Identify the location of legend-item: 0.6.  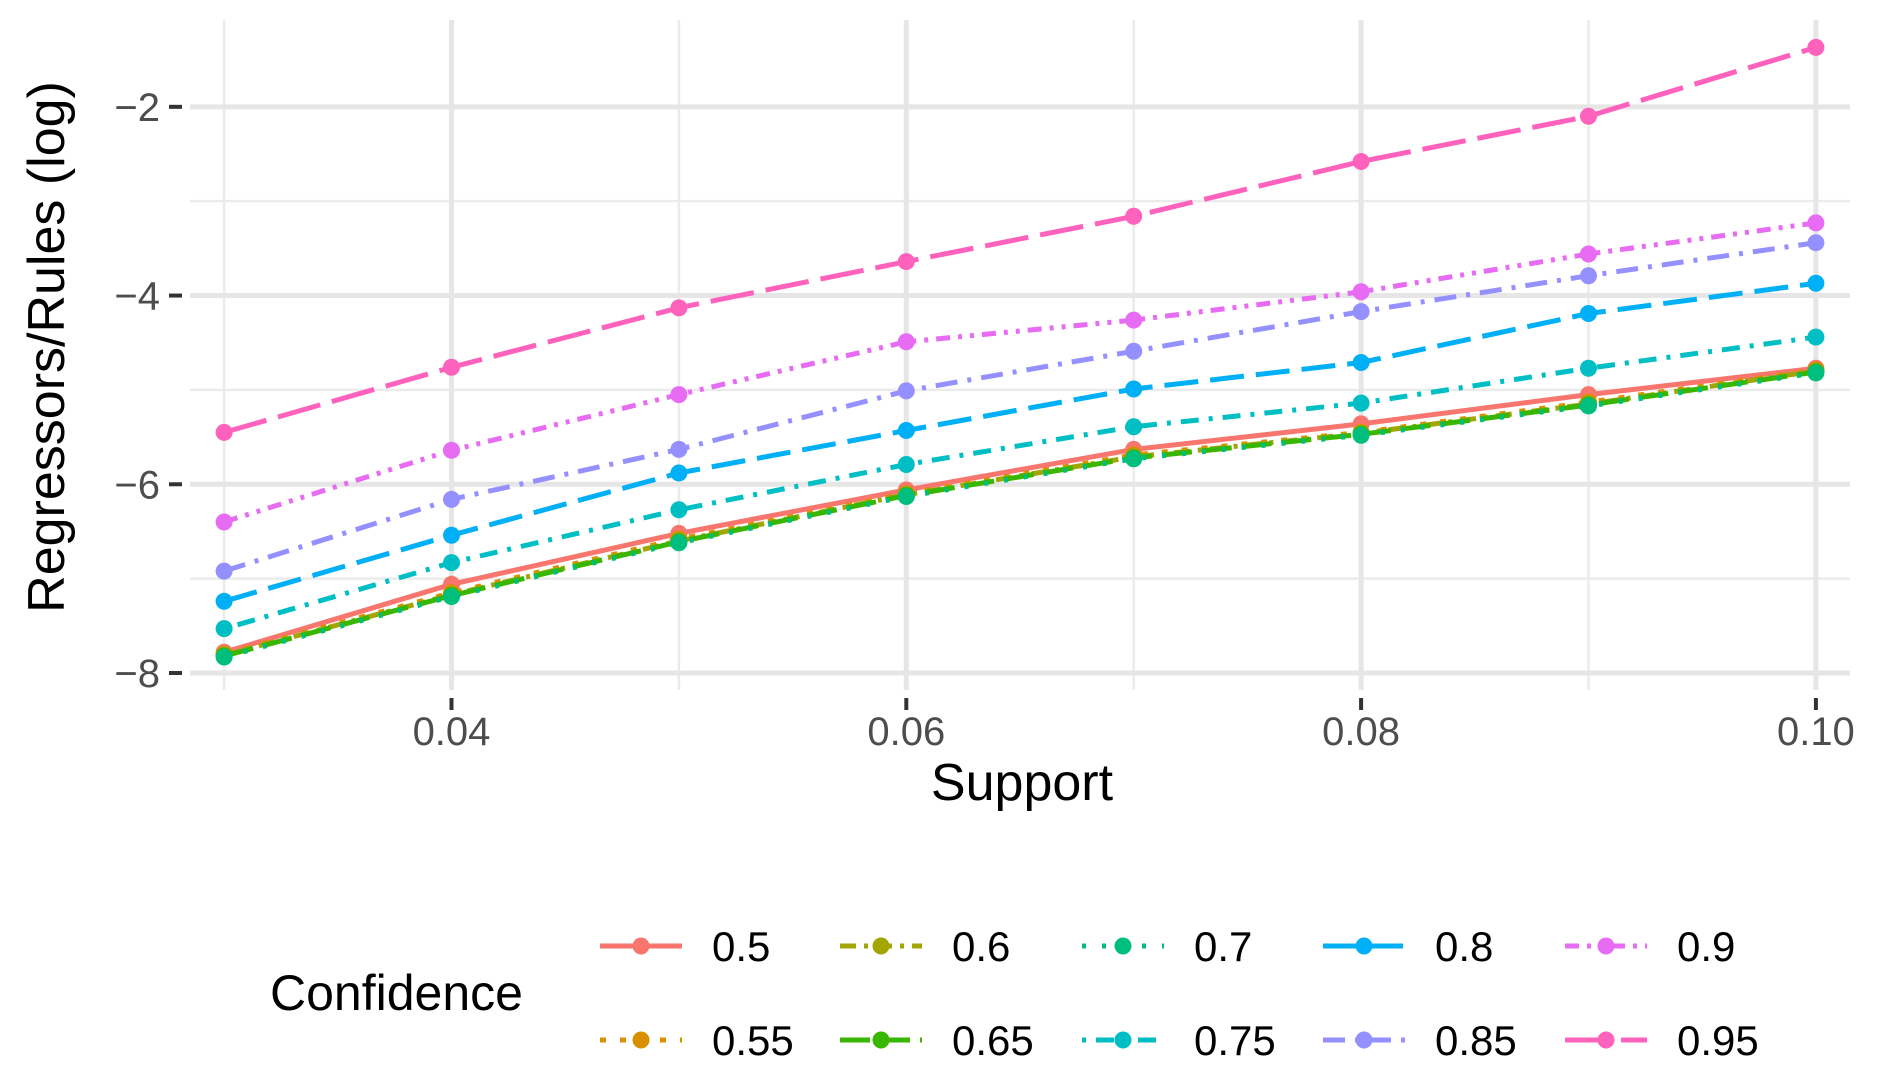
(925, 946).